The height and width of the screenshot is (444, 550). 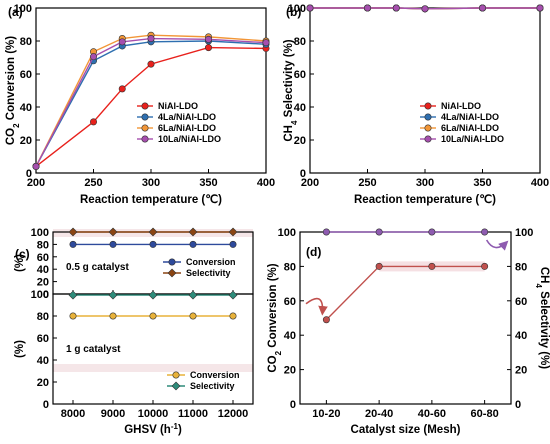 I want to click on panel-label: (a), so click(x=15, y=12).